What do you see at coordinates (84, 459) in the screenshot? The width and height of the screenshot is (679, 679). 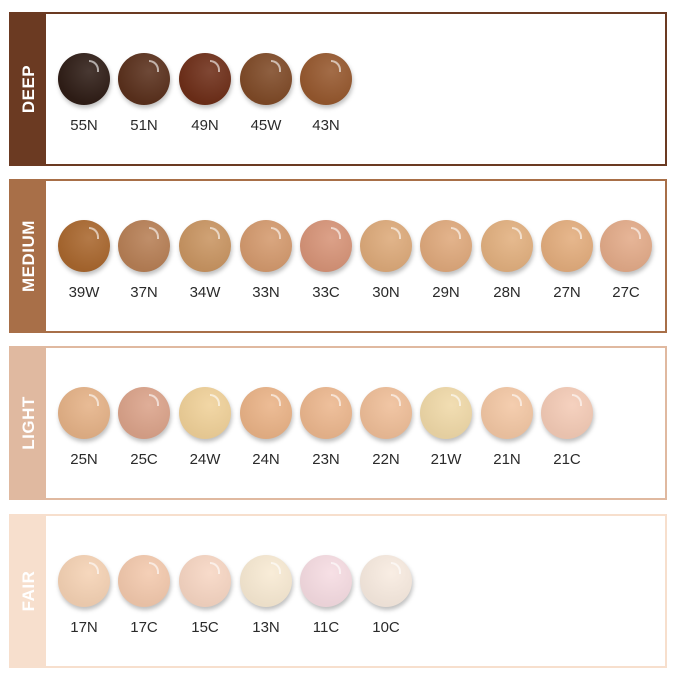 I see `shade-code: 25N` at bounding box center [84, 459].